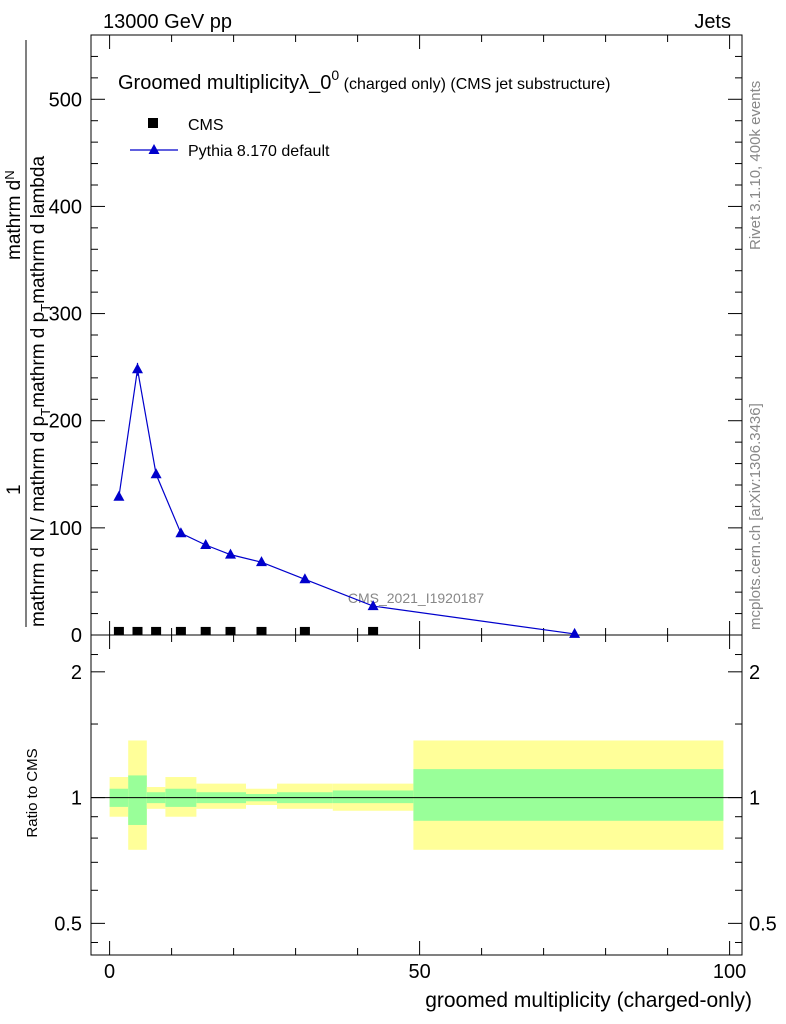 Image resolution: width=786 pixels, height=1024 pixels. Describe the element at coordinates (729, 972) in the screenshot. I see `x-tick-label: 100` at that location.